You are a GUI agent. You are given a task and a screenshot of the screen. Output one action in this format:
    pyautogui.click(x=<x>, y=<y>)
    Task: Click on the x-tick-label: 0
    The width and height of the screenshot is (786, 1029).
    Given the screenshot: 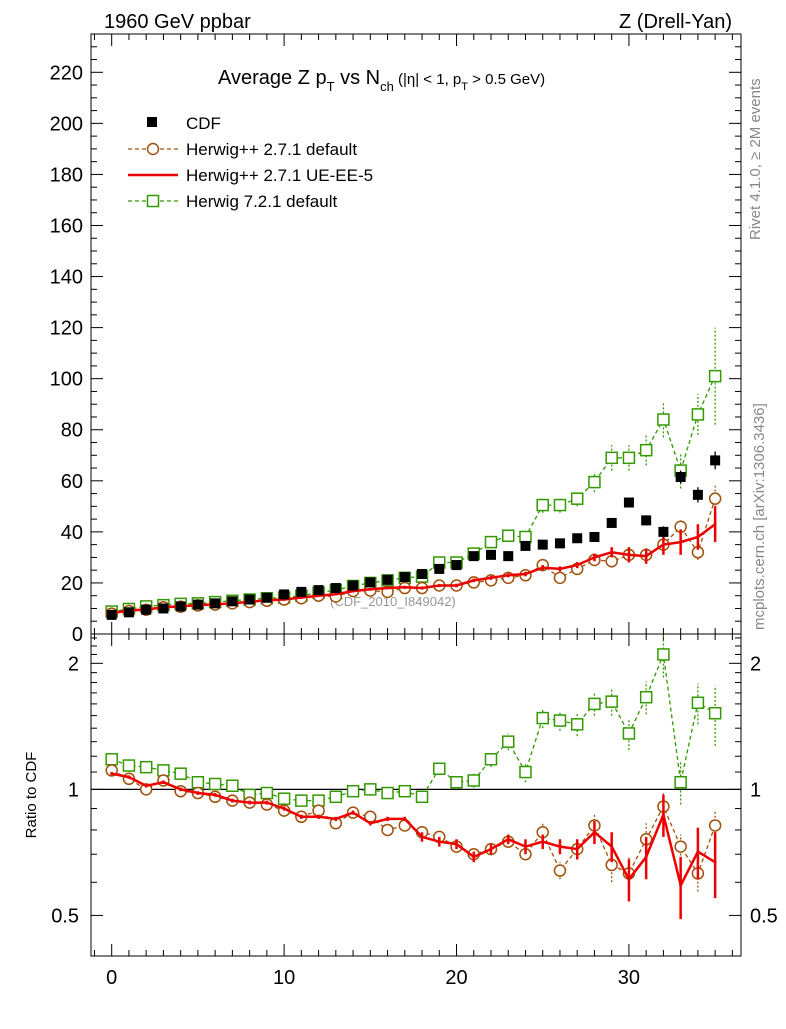 What is the action you would take?
    pyautogui.click(x=111, y=978)
    